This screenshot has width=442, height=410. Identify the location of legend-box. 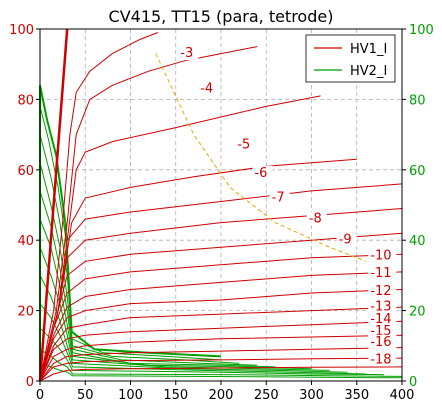
(350, 58).